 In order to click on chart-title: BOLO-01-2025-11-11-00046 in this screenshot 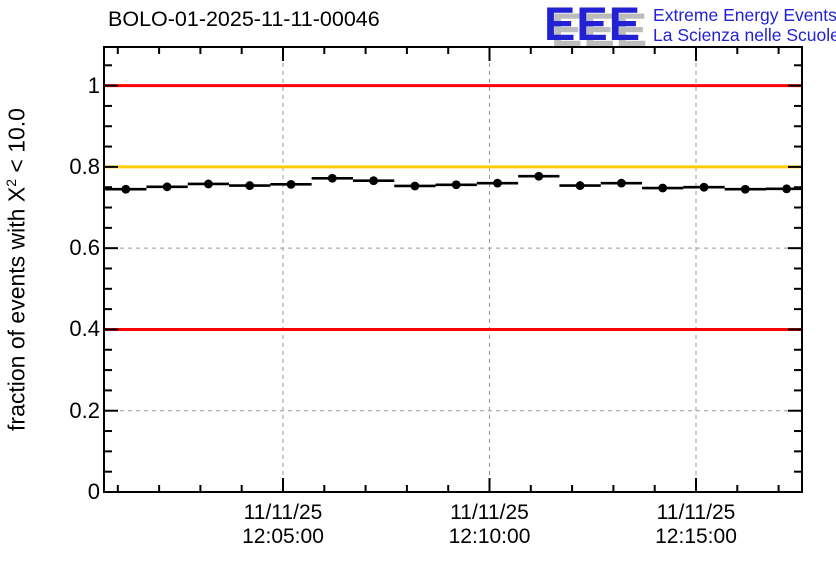, I will do `click(244, 19)`.